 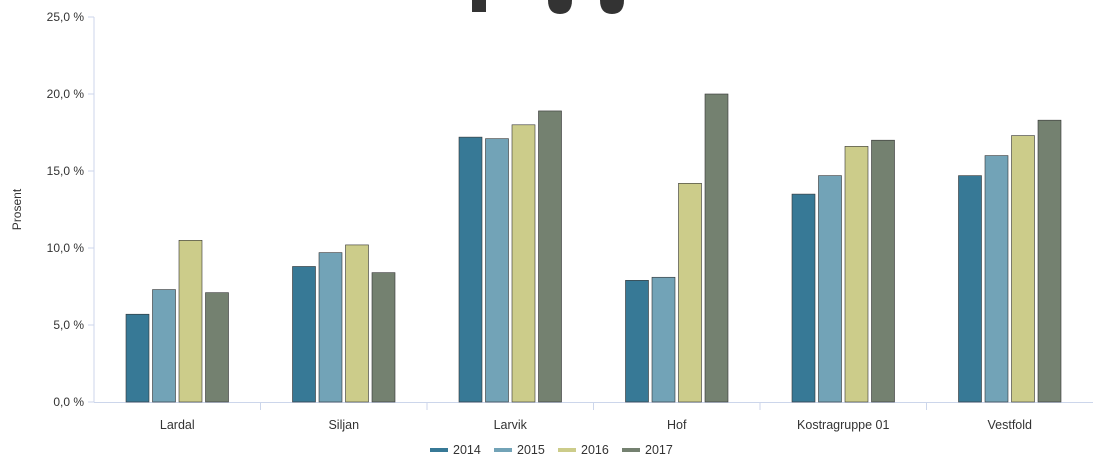 I want to click on y-axis-title: Prosent, so click(x=17, y=209).